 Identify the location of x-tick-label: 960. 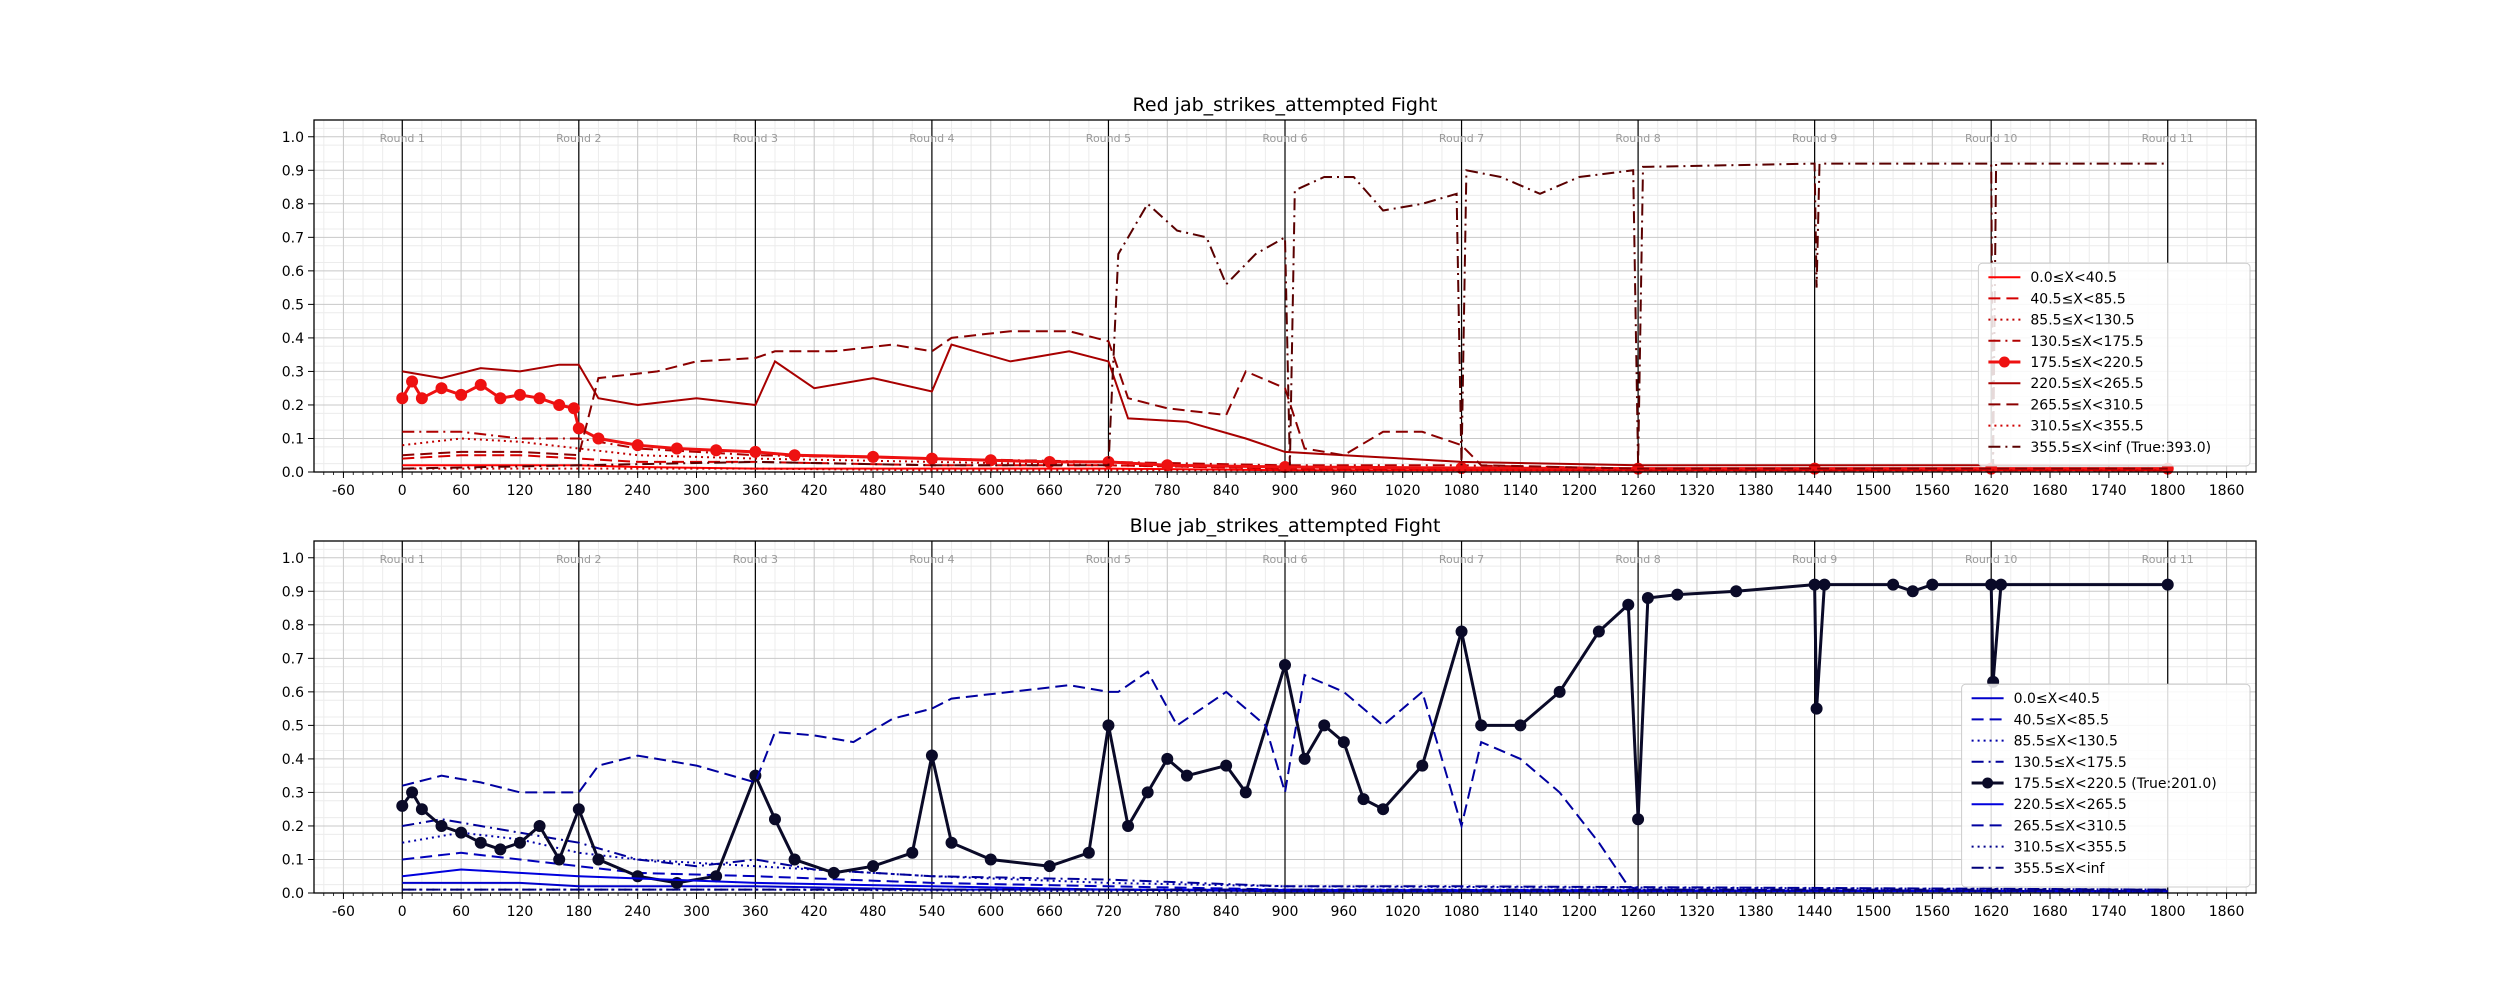
(1343, 491).